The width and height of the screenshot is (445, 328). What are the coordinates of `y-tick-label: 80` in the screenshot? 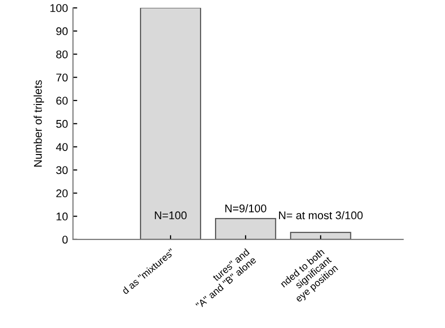 It's located at (62, 54).